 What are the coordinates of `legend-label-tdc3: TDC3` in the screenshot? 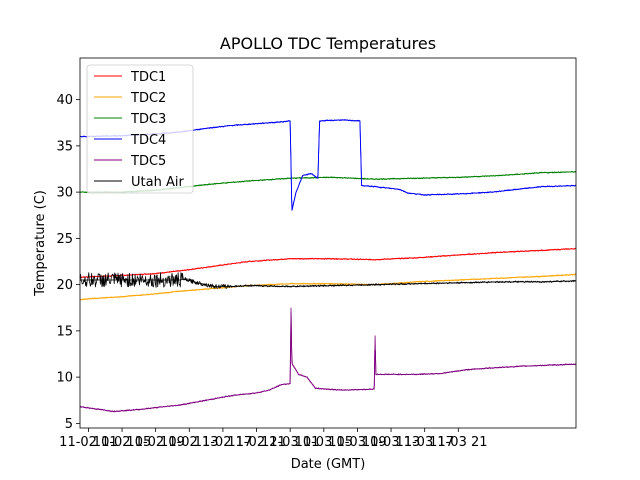 It's located at (148, 119).